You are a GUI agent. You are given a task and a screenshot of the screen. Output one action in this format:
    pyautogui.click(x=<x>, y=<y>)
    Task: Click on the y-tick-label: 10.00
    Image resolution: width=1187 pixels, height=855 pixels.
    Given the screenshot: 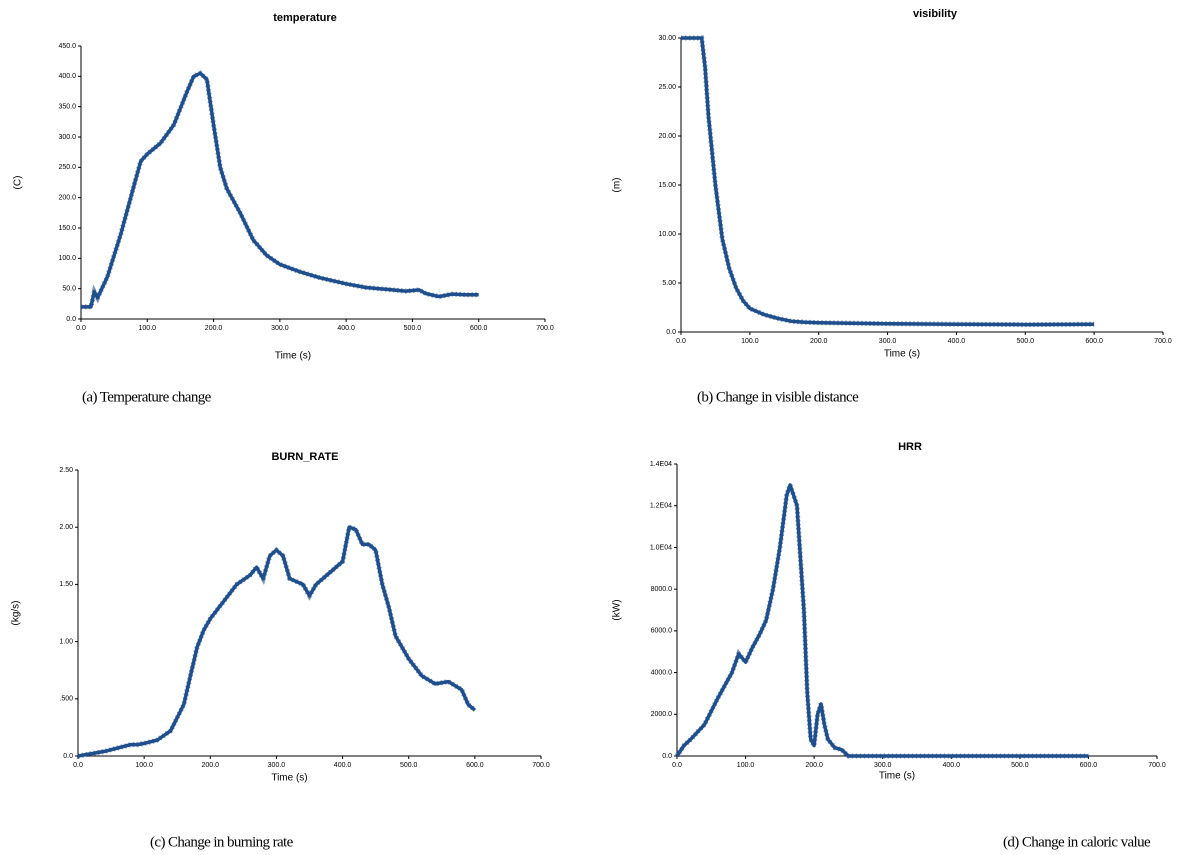 What is the action you would take?
    pyautogui.click(x=667, y=234)
    